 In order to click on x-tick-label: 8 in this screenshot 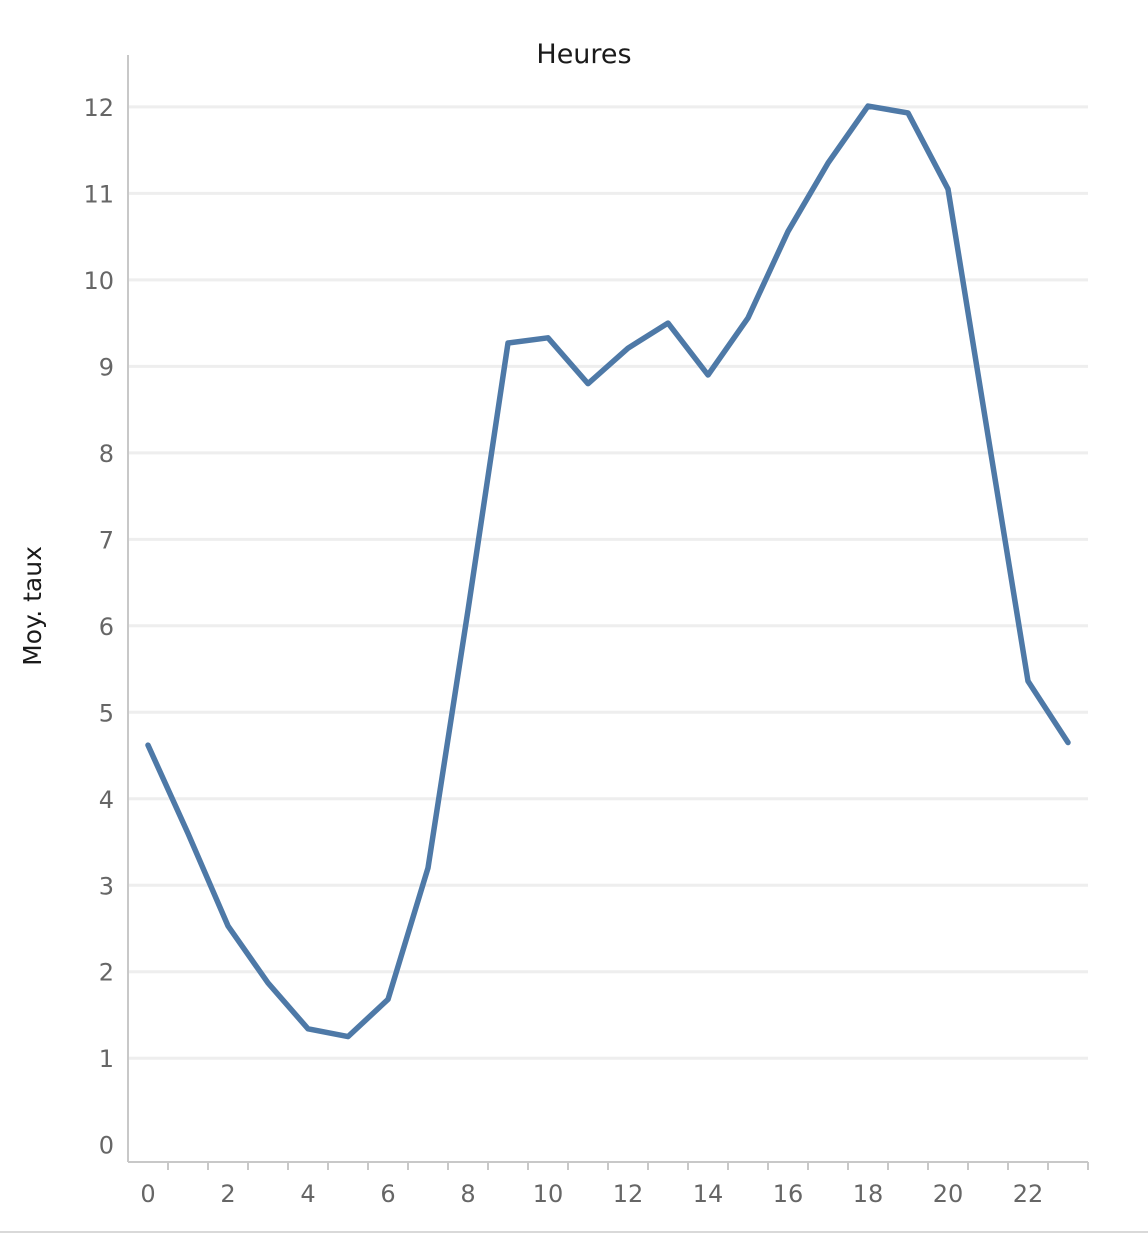, I will do `click(467, 1194)`.